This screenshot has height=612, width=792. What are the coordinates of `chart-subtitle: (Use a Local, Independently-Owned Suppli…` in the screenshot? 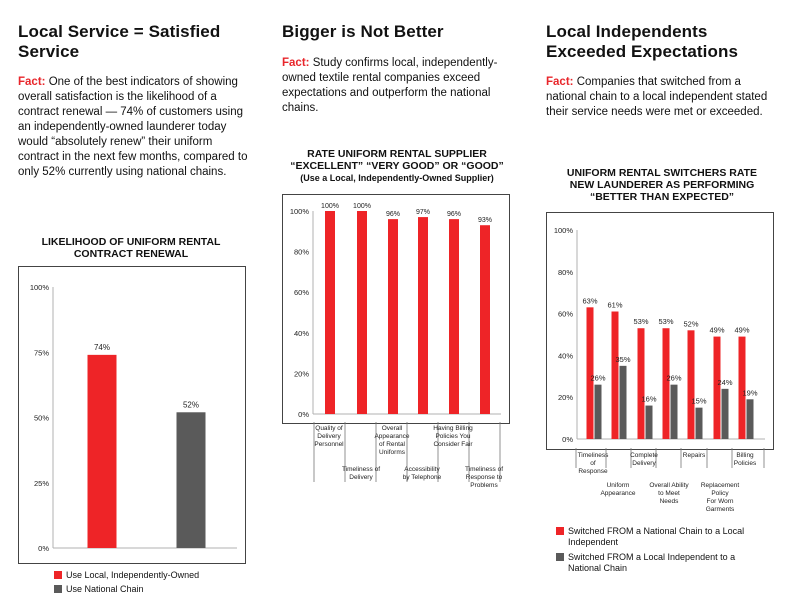 It's located at (397, 178).